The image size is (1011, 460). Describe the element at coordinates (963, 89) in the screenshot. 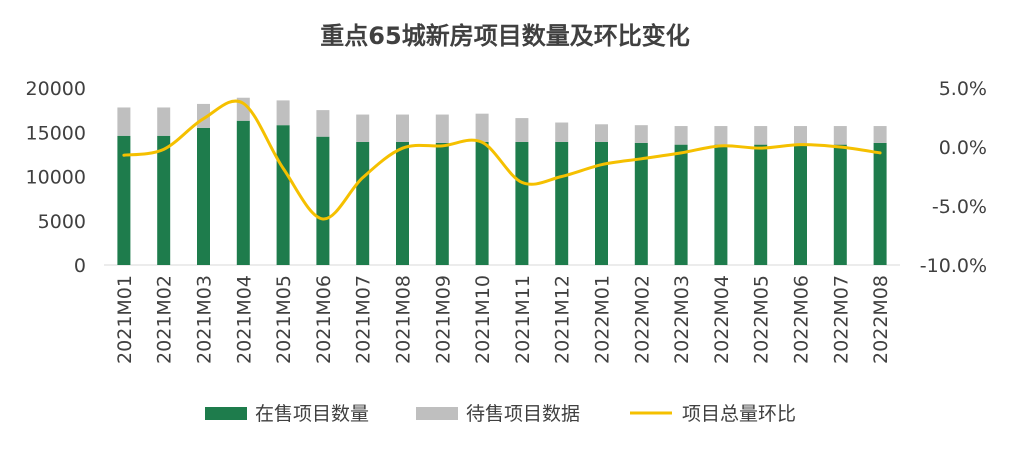

I see `right-axis-tick-label: 5.0%` at that location.